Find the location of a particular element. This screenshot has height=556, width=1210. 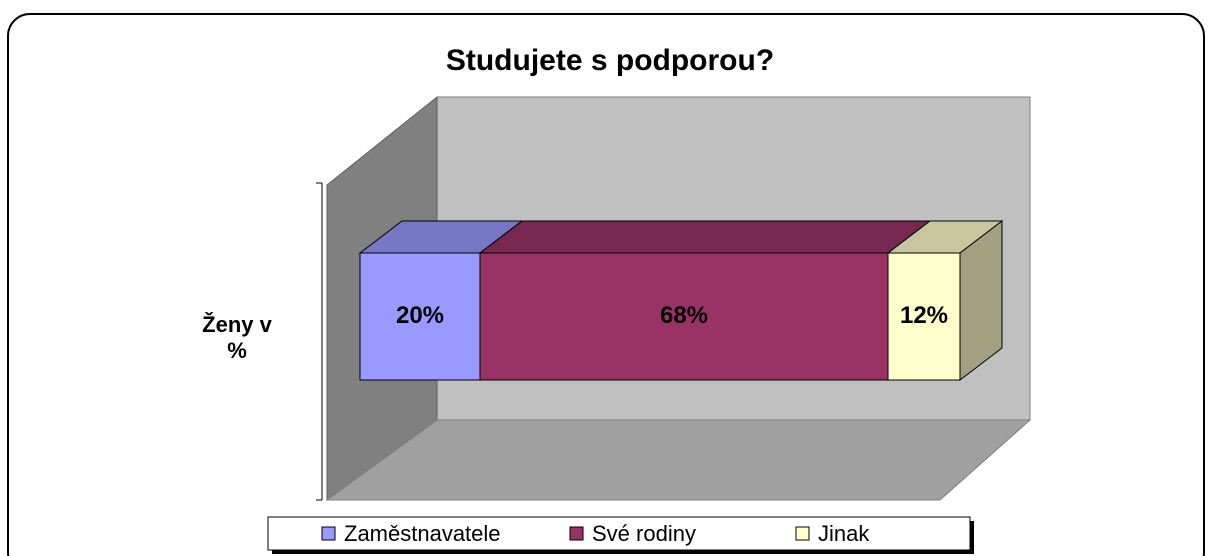

legend-label: Své rodiny is located at coordinates (644, 533).